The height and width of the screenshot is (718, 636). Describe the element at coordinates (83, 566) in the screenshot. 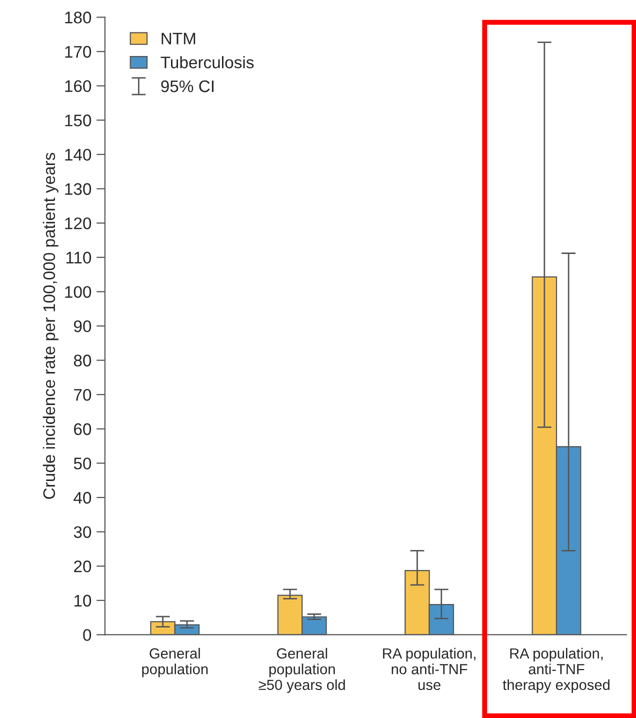

I see `y-tick-label: 20` at that location.